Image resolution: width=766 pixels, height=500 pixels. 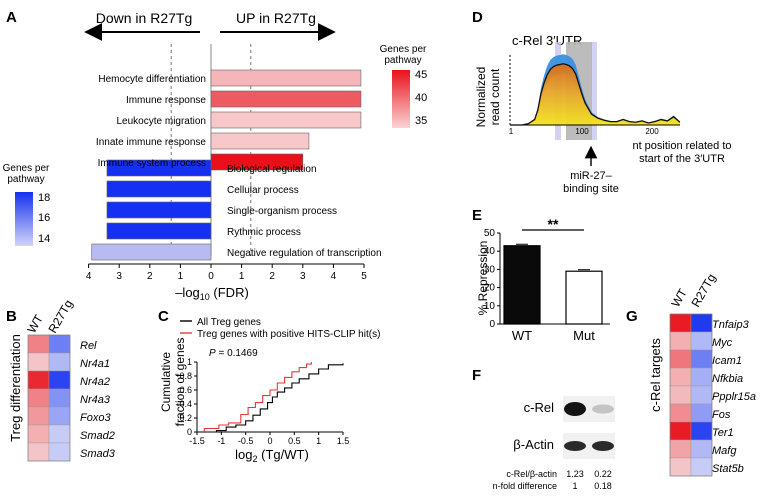 I want to click on d-y-axis-title-line1: Normalized, so click(x=481, y=97).